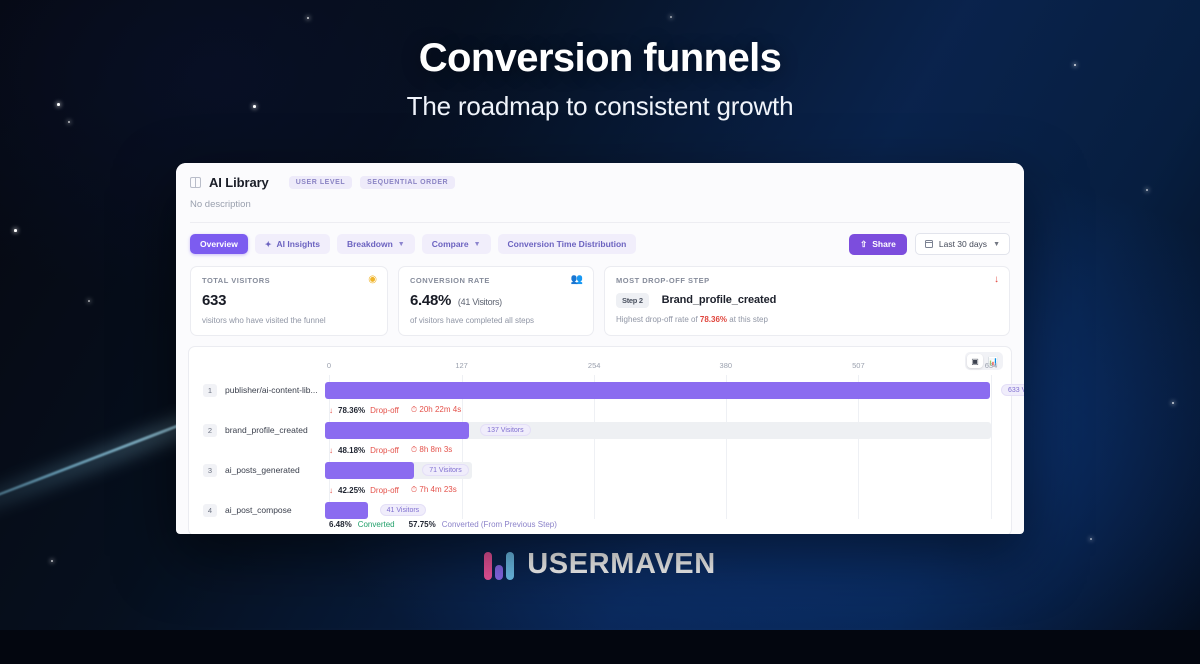 The image size is (1200, 664). I want to click on people-icon: 👥, so click(576, 279).